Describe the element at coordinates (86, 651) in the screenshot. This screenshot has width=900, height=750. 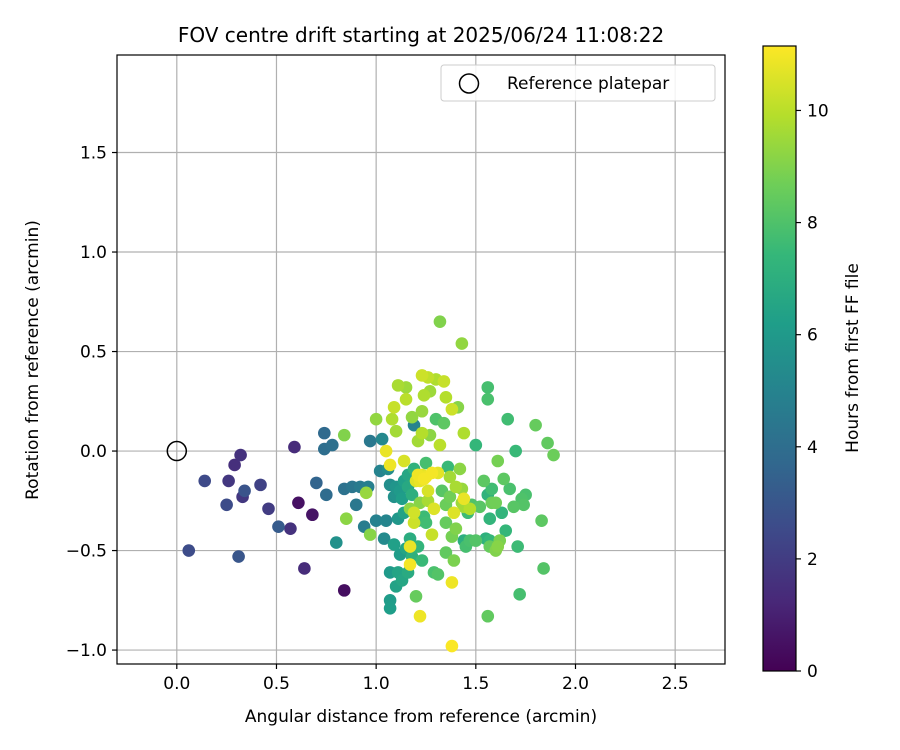
I see `y-tick-label-0: −1.0` at that location.